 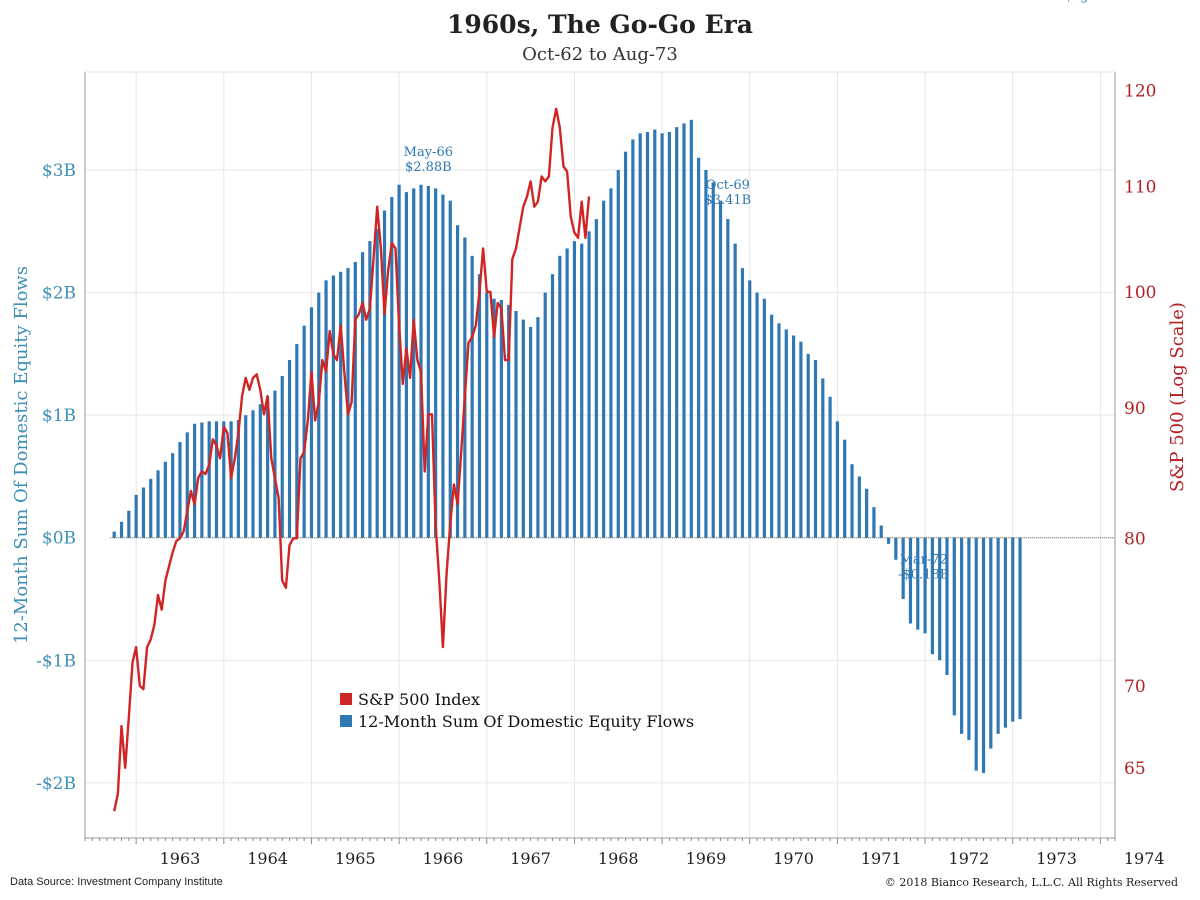 I want to click on annotation-date: May-66, so click(x=428, y=152).